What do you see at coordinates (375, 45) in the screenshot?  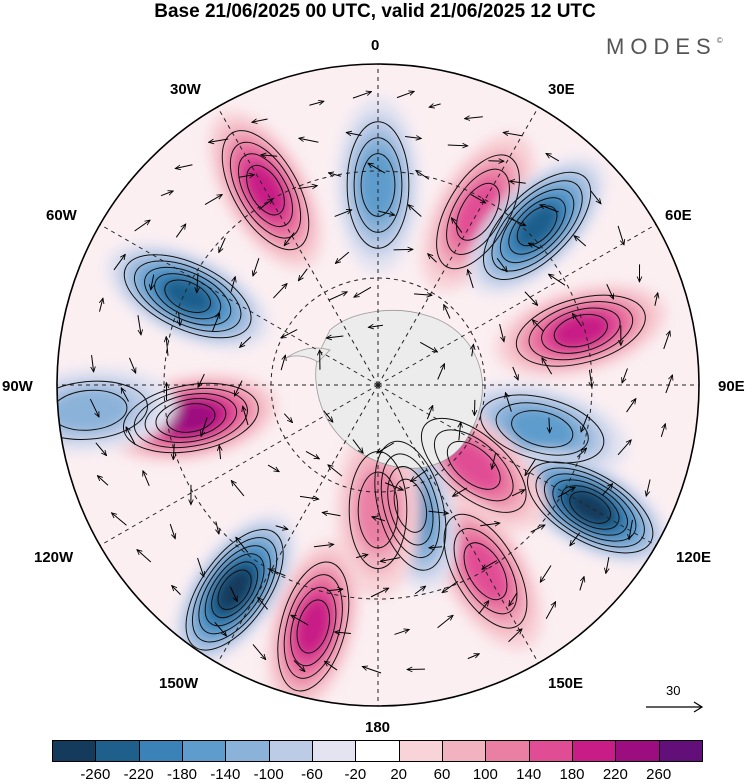 I see `lon-label-0: 0` at bounding box center [375, 45].